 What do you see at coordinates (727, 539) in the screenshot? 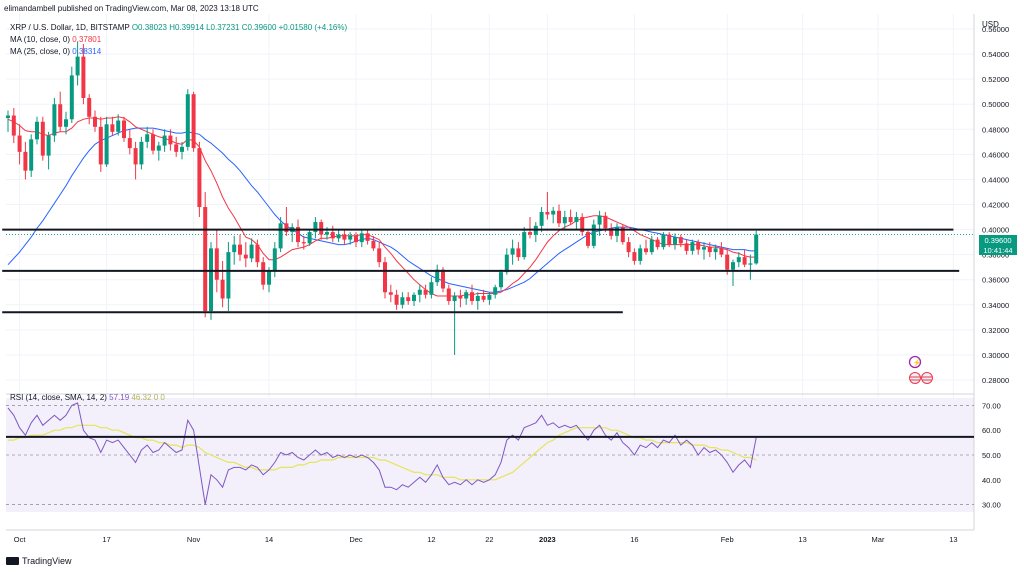
I see `time-tick-label: Feb` at bounding box center [727, 539].